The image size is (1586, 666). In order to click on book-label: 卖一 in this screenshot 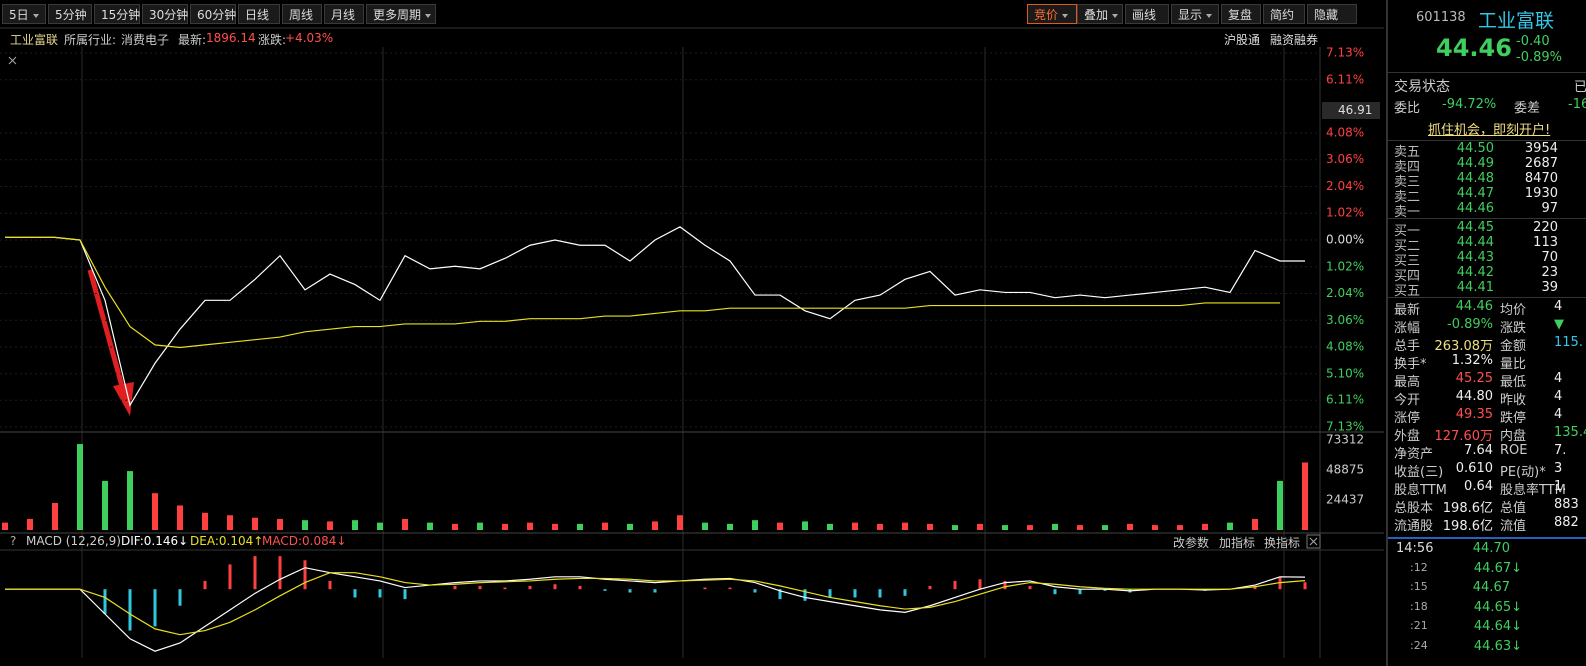, I will do `click(1407, 212)`.